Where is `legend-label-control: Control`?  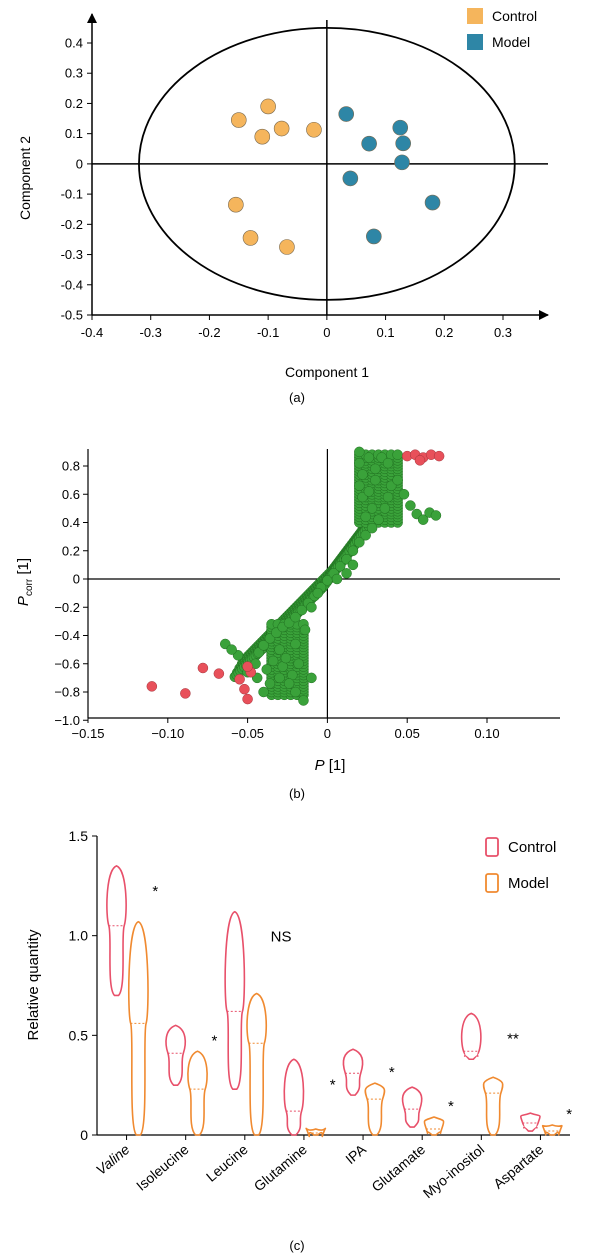
legend-label-control: Control is located at coordinates (532, 847).